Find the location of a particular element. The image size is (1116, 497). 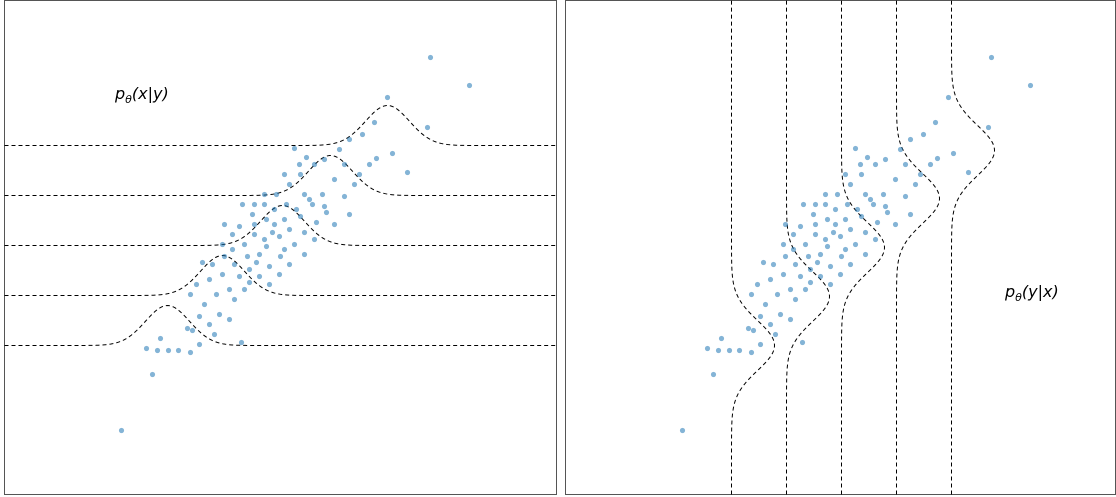

annotation-base: p is located at coordinates (119, 93).